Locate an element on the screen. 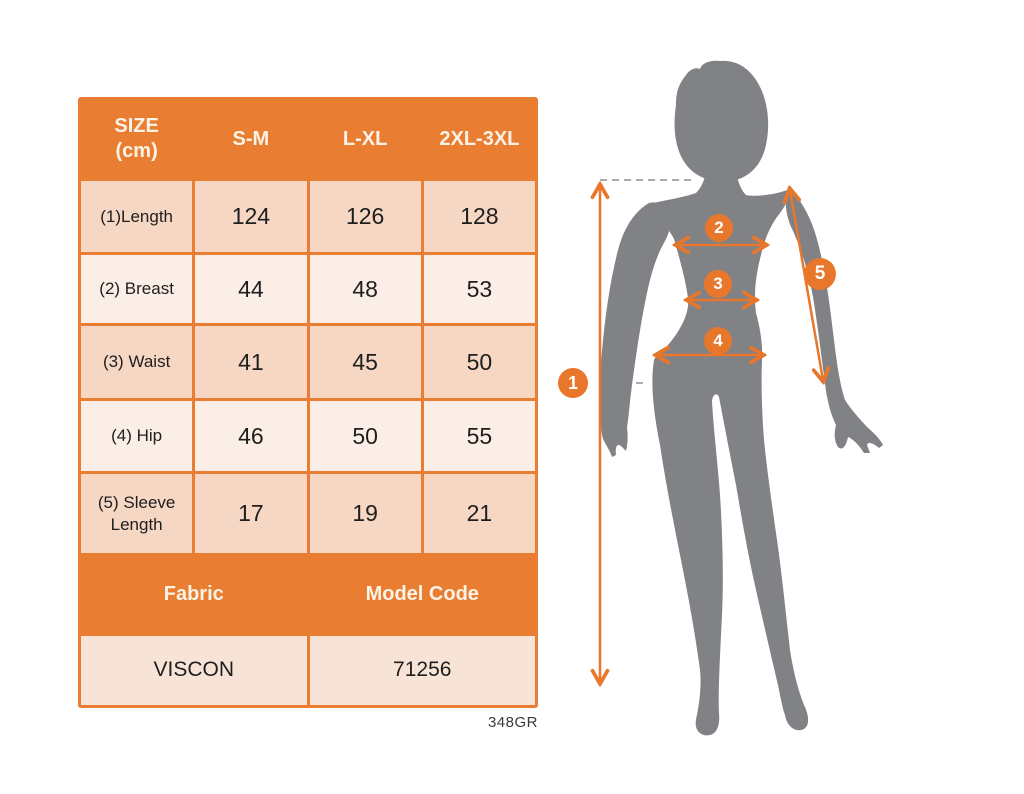  row-hip-value-2xl3xl: 55 is located at coordinates (479, 436).